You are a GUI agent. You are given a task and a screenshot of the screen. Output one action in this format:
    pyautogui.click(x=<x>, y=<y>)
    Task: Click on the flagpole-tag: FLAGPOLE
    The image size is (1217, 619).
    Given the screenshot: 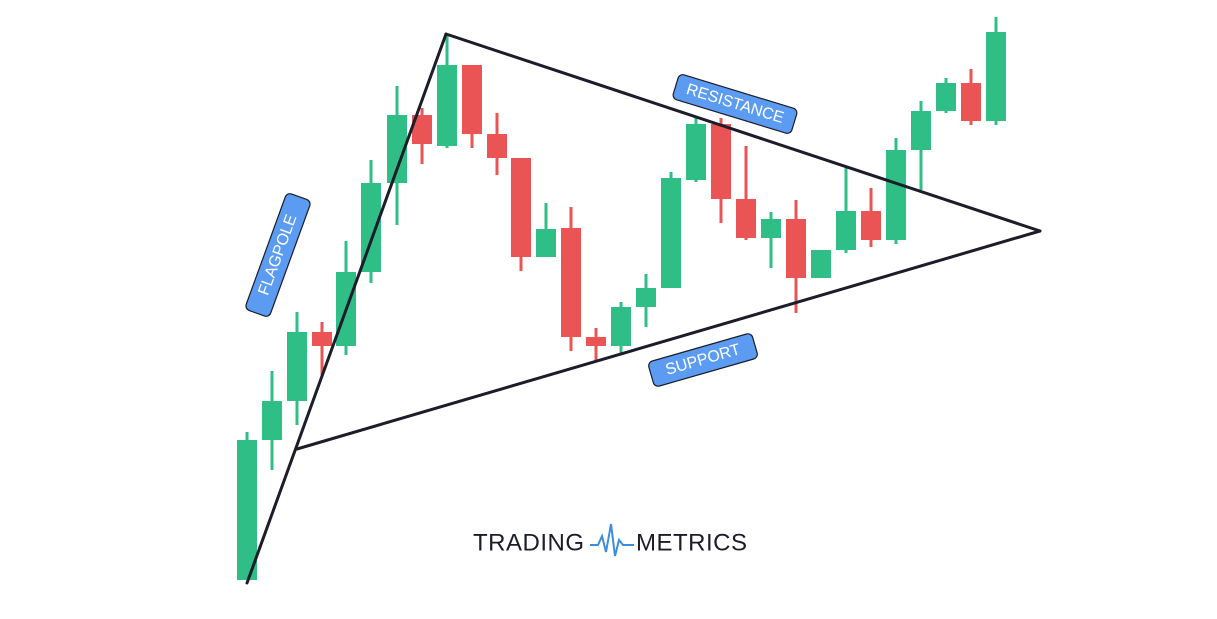 What is the action you would take?
    pyautogui.click(x=278, y=255)
    